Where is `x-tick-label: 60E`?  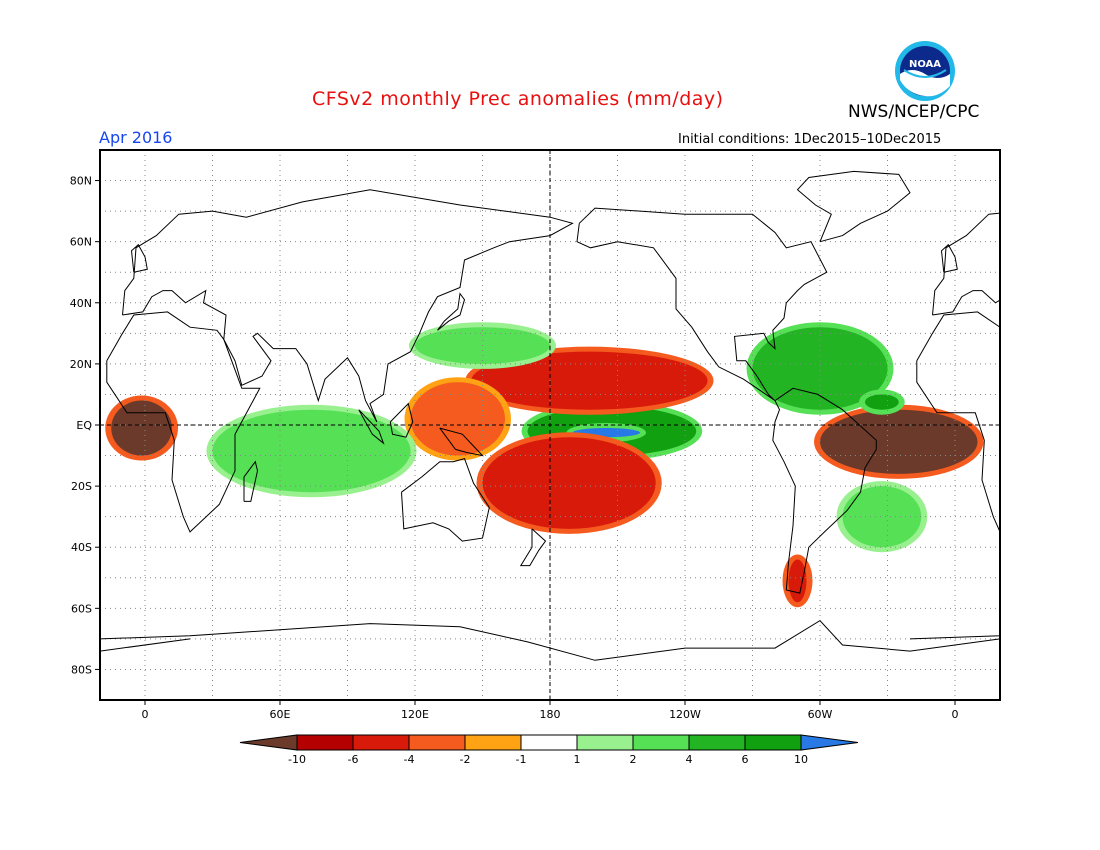
x-tick-label: 60E is located at coordinates (280, 714).